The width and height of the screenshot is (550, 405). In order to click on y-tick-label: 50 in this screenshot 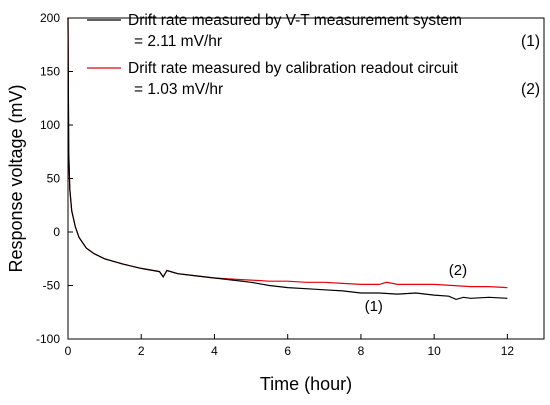, I will do `click(54, 179)`.